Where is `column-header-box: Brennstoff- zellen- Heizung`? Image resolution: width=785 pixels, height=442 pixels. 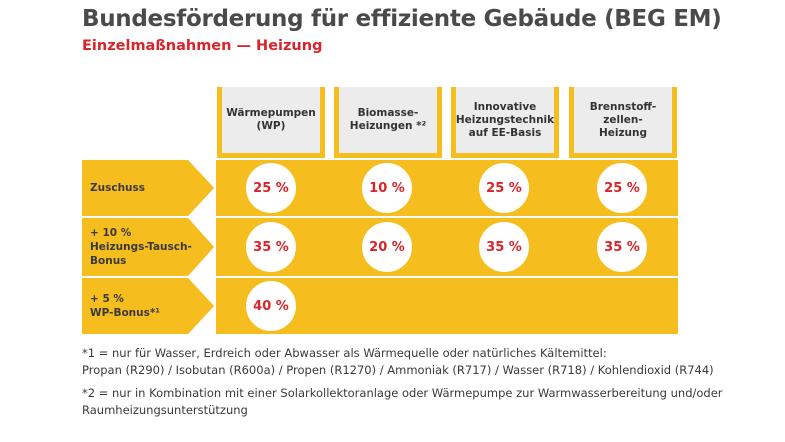 column-header-box: Brennstoff- zellen- Heizung is located at coordinates (623, 120).